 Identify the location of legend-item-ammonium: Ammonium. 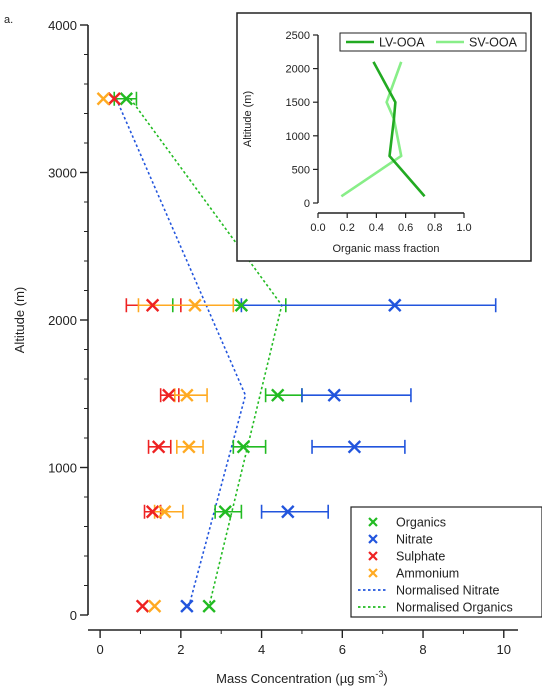
(413, 574).